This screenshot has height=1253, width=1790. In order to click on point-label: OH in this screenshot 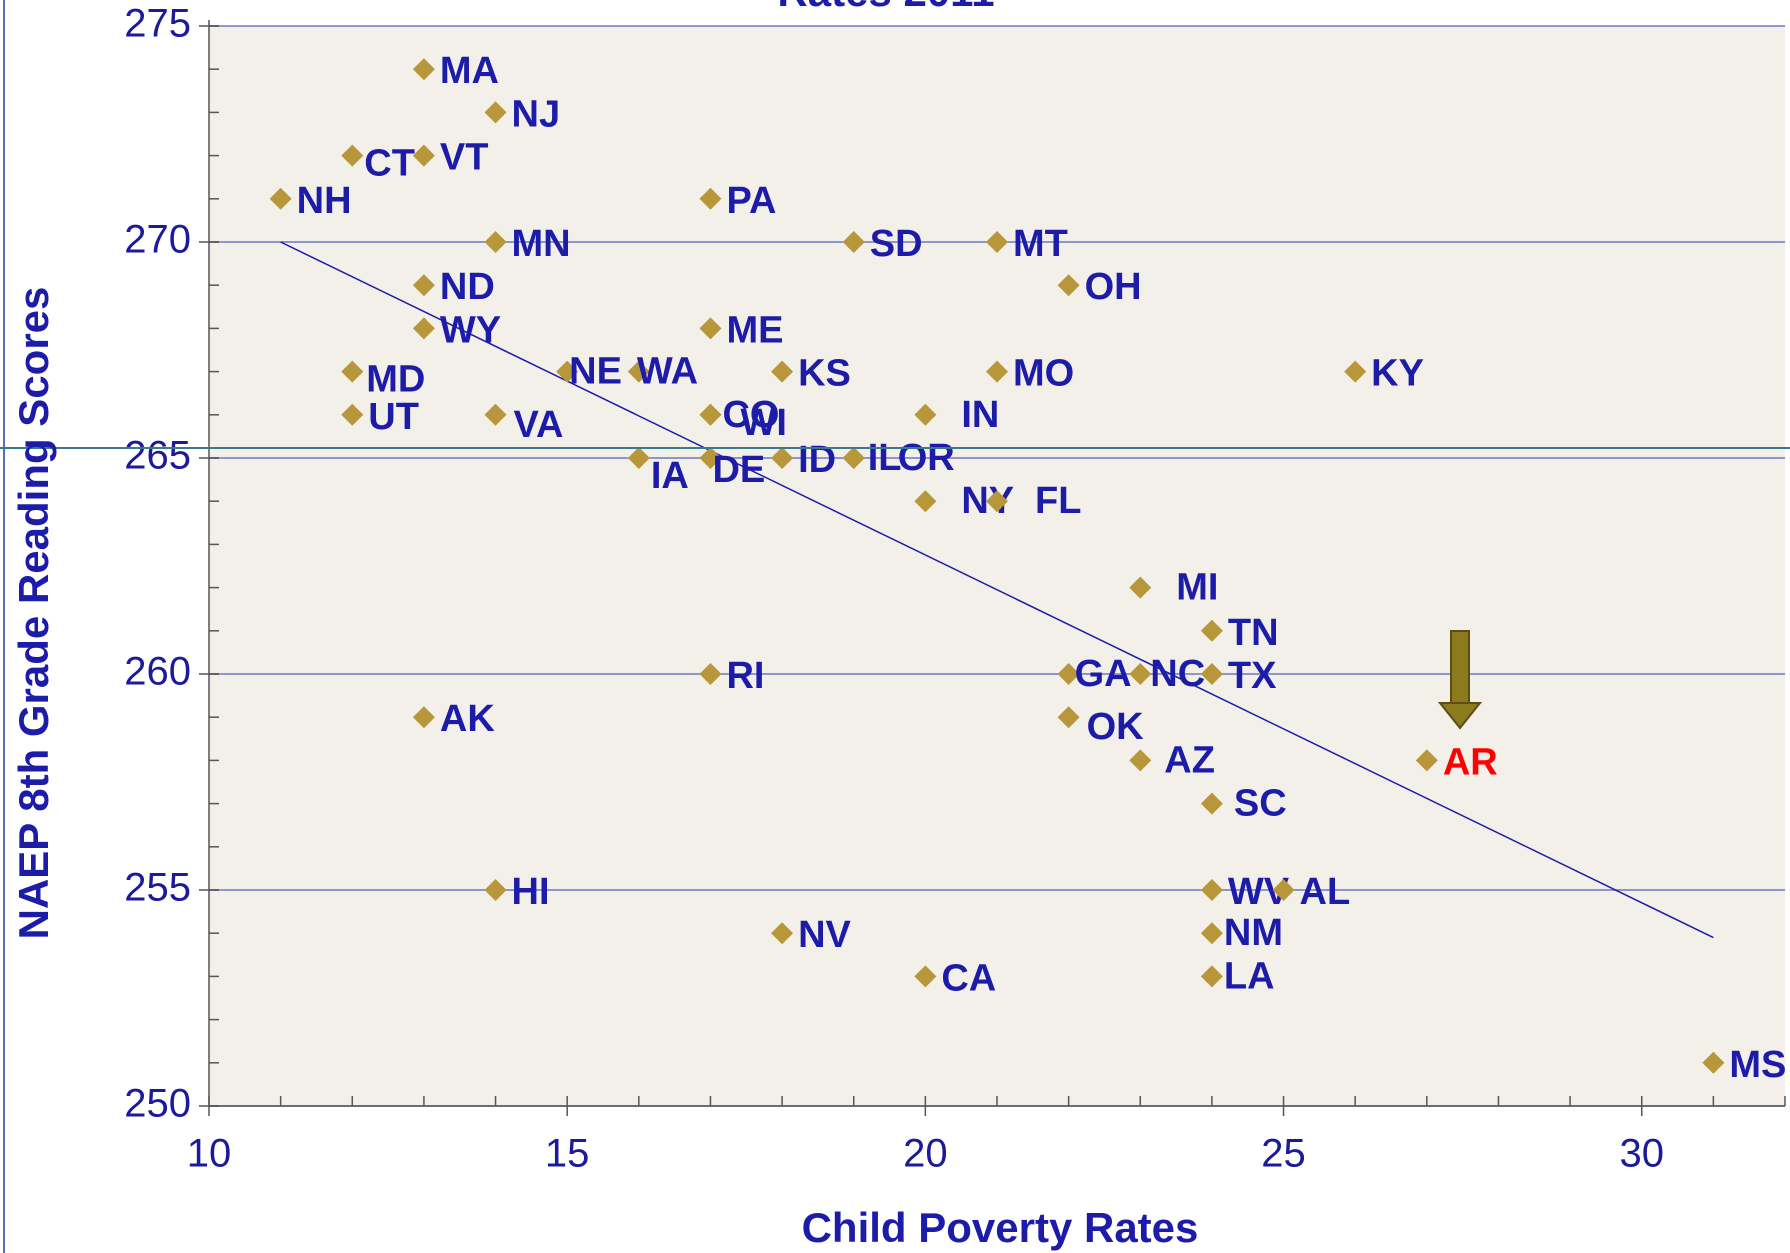, I will do `click(1113, 287)`.